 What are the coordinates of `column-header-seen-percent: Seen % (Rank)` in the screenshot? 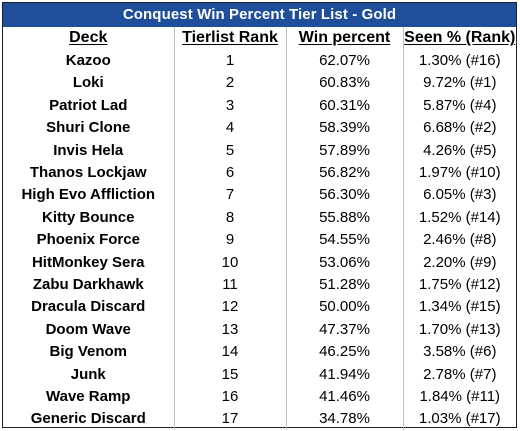 It's located at (460, 38).